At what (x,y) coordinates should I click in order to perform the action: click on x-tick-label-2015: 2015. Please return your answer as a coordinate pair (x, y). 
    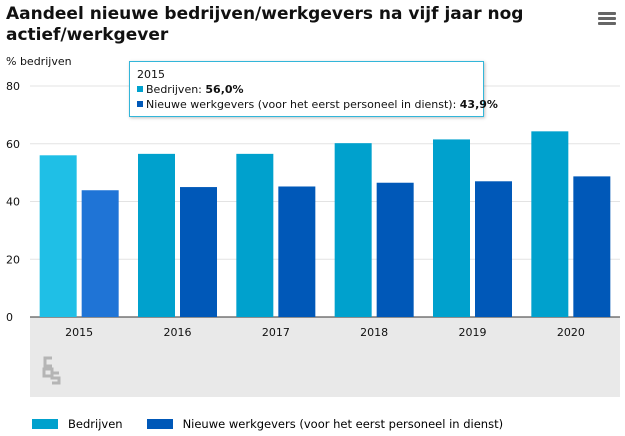
    Looking at the image, I should click on (79, 332).